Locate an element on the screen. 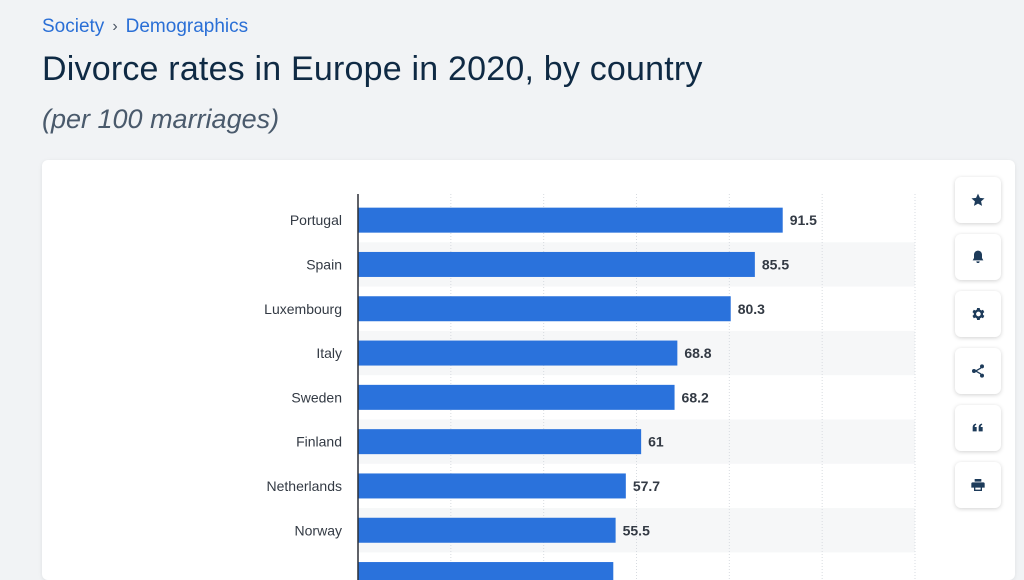 This screenshot has height=580, width=1024. bar-italy is located at coordinates (518, 353).